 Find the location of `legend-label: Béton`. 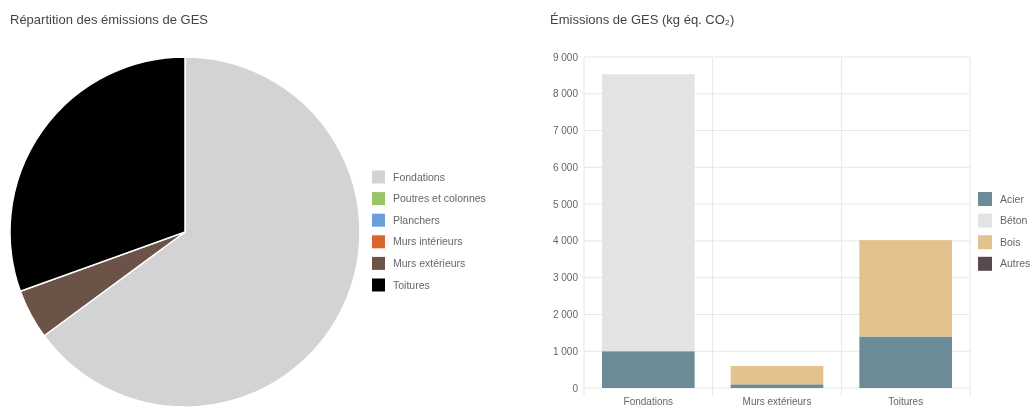

legend-label: Béton is located at coordinates (1014, 220).